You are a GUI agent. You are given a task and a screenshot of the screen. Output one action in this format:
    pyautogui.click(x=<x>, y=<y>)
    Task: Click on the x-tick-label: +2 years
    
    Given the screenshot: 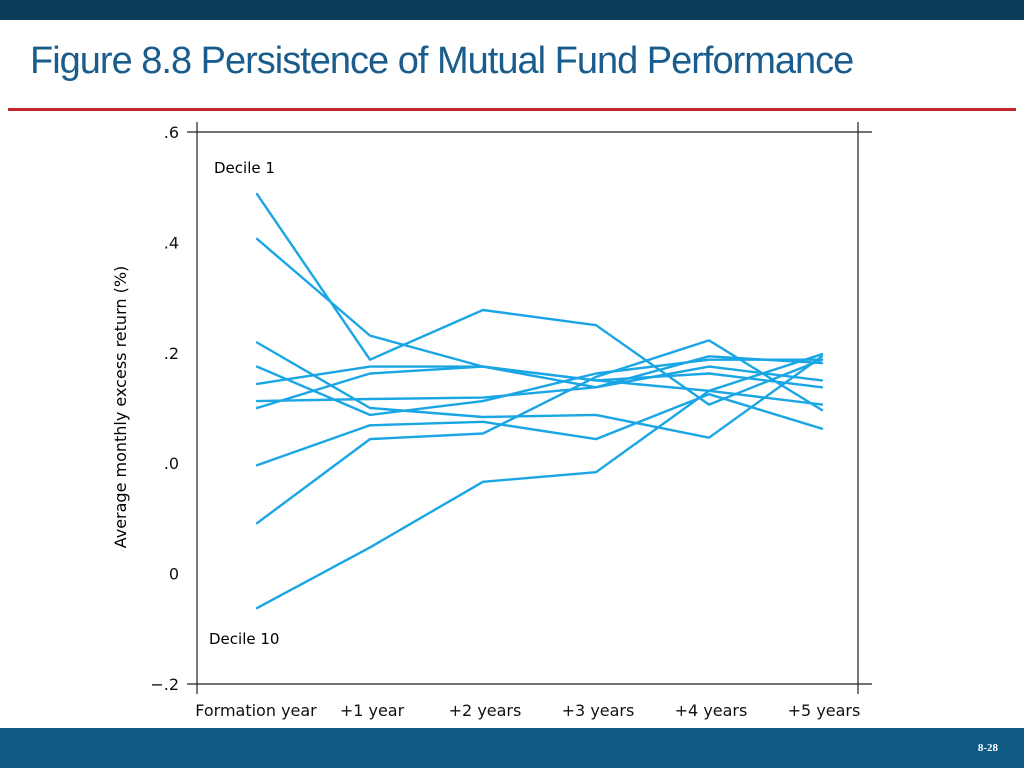 What is the action you would take?
    pyautogui.click(x=485, y=710)
    